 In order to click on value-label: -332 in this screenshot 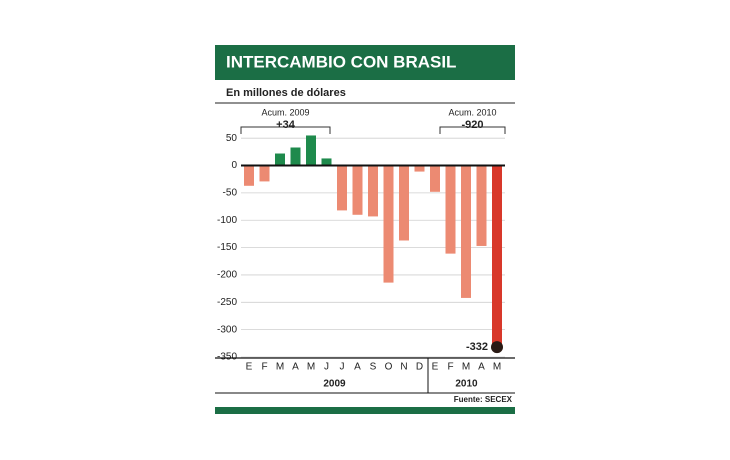, I will do `click(477, 347)`.